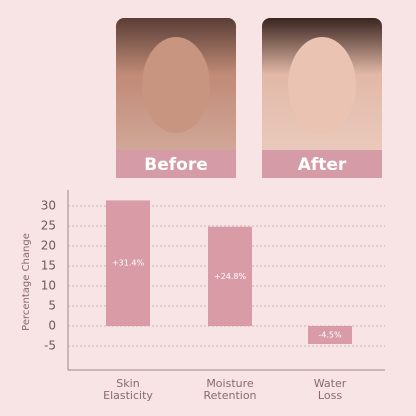 Image resolution: width=416 pixels, height=416 pixels. I want to click on after-label: After, so click(322, 165).